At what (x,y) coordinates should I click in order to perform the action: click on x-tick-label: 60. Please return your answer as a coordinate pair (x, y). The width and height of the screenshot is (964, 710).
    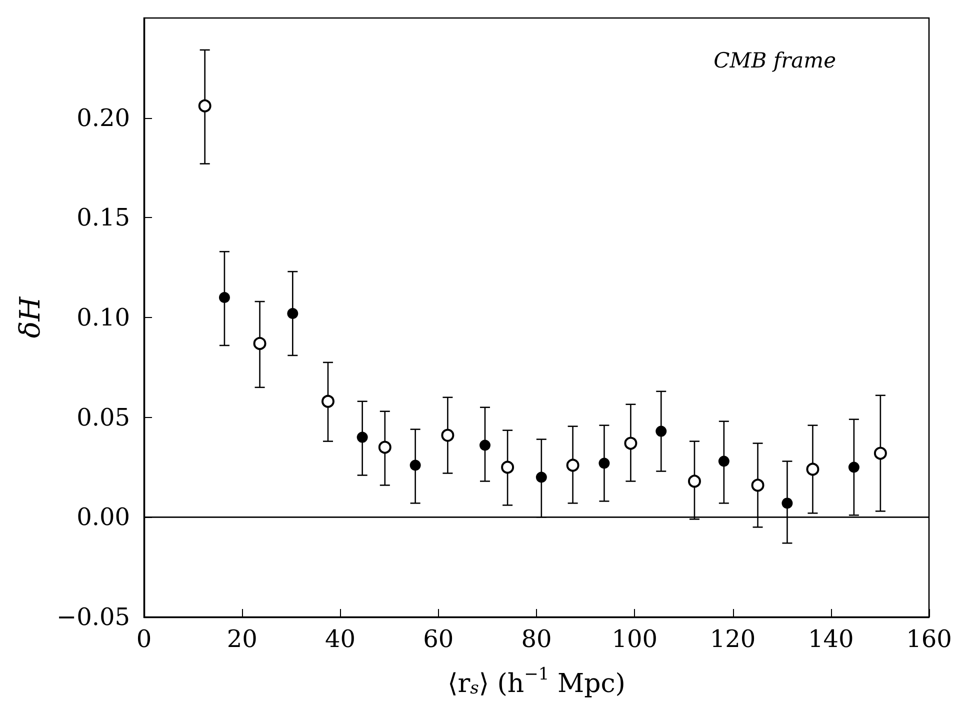
    Looking at the image, I should click on (438, 639).